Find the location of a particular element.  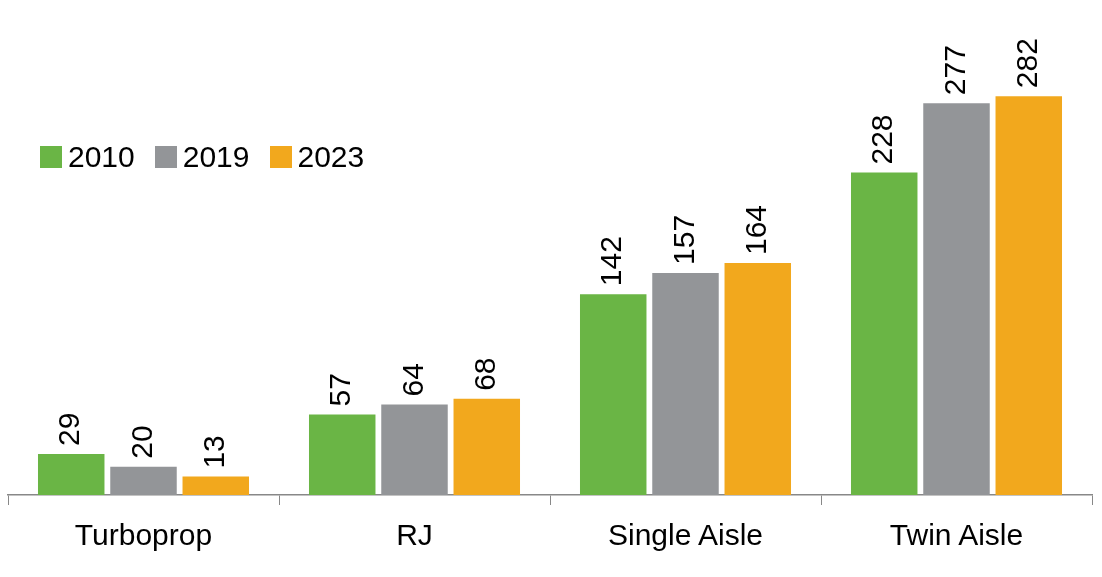

data-label: 20 is located at coordinates (141, 442).